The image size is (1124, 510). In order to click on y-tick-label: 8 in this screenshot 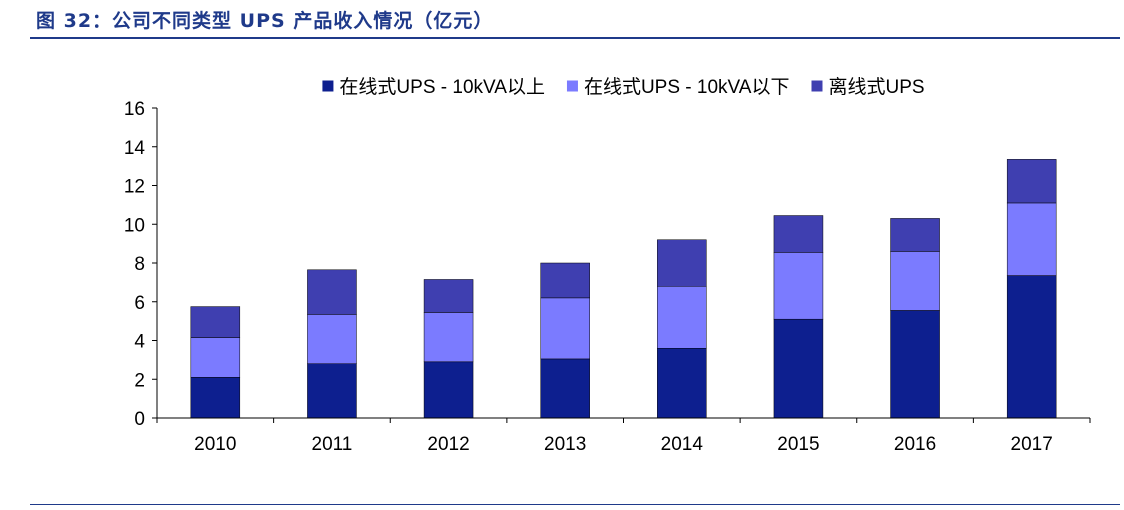, I will do `click(139, 264)`.